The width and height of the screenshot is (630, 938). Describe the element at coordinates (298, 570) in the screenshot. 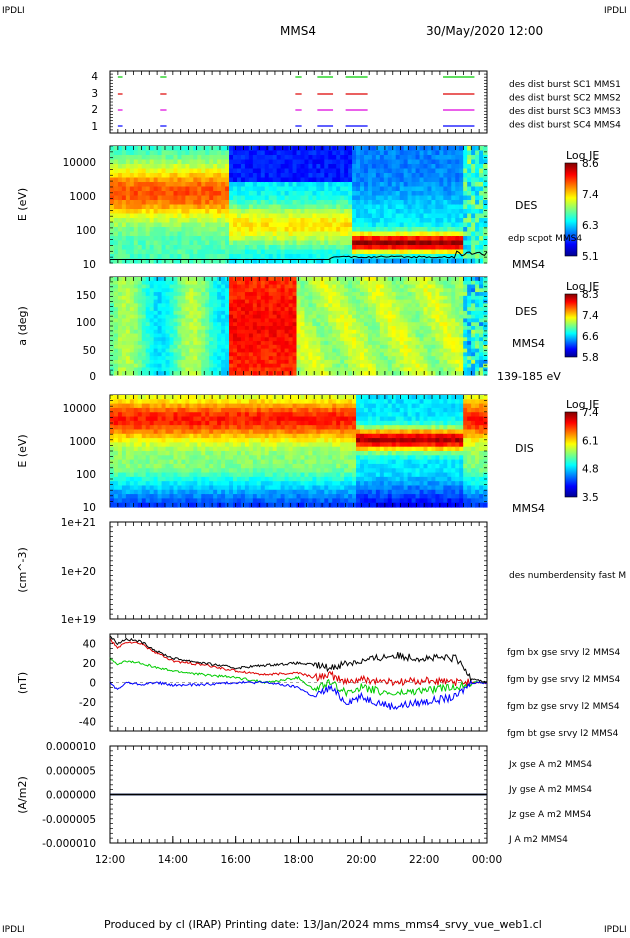

I see `panel-frame` at that location.